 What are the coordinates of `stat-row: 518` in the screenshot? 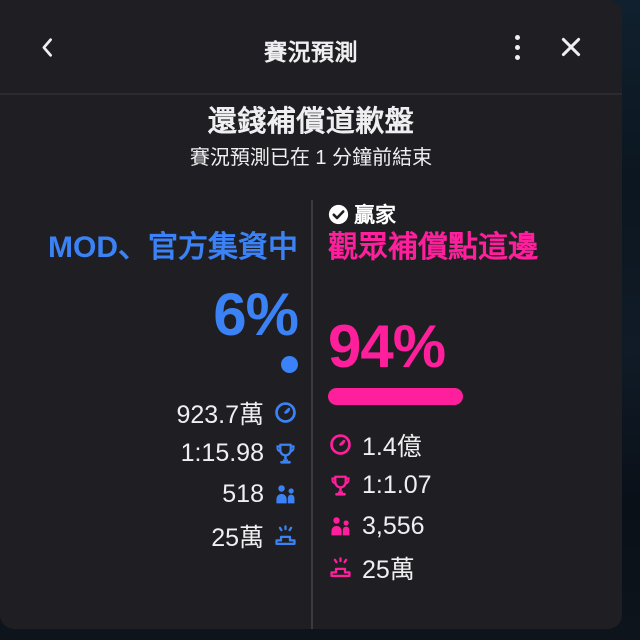 It's located at (158, 495).